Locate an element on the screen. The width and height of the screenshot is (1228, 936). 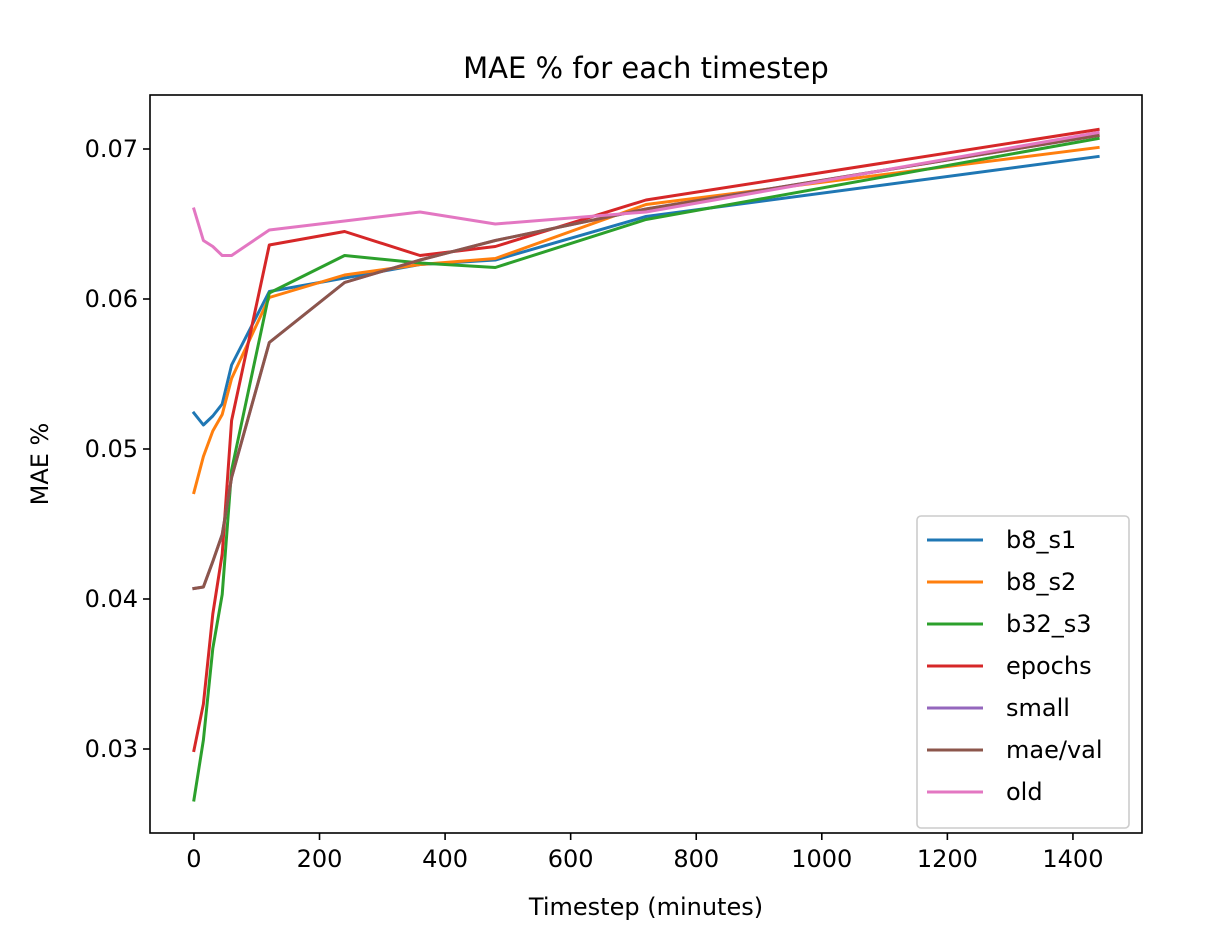
legend-label: mae/val is located at coordinates (1054, 750).